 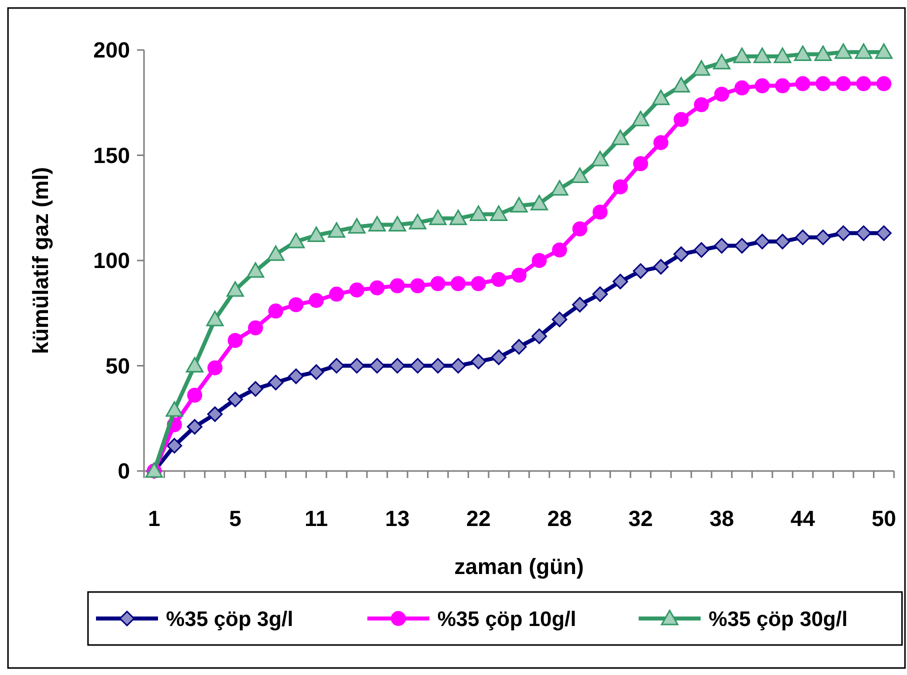 I want to click on legend-label: %35 çöp 10g/l, so click(x=506, y=619).